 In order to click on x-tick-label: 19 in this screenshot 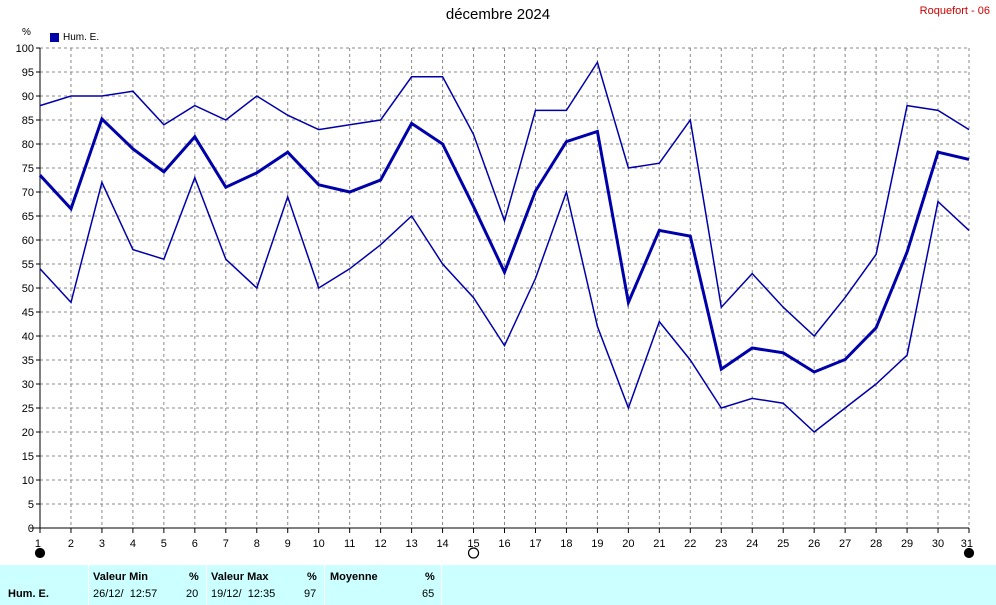, I will do `click(597, 544)`.